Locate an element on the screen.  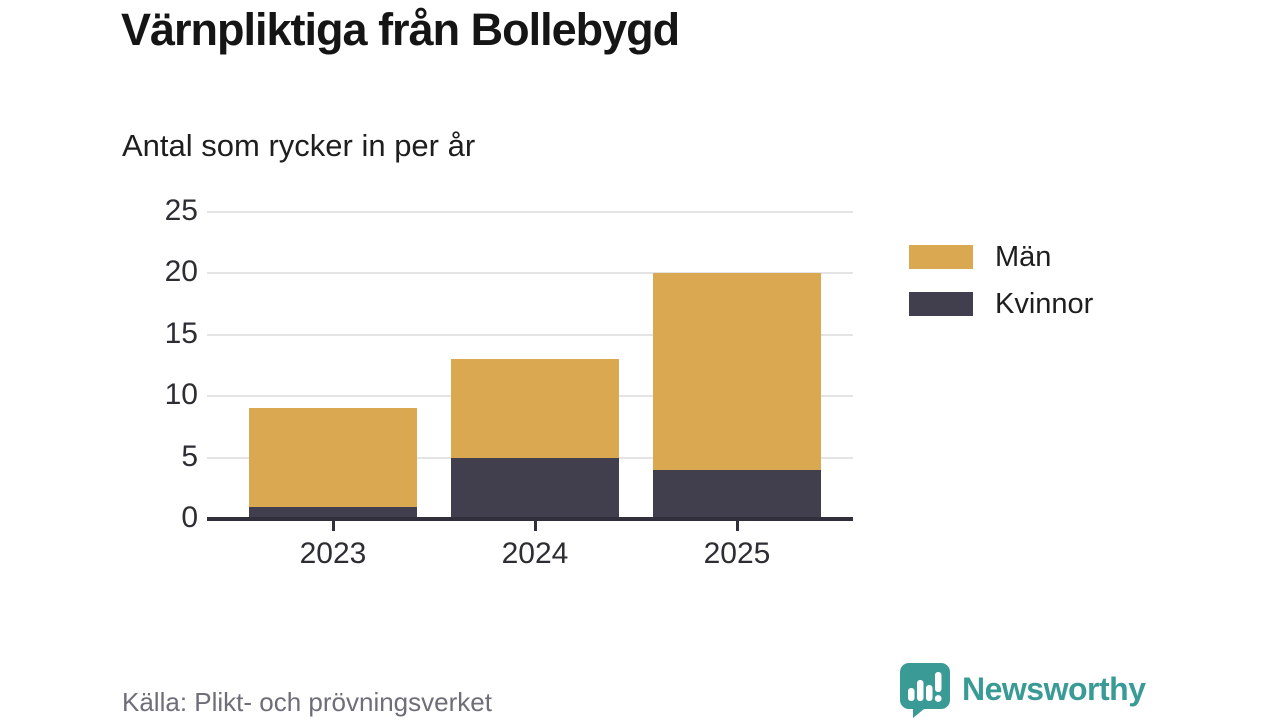
legend-label-women: Kvinnor is located at coordinates (1044, 303).